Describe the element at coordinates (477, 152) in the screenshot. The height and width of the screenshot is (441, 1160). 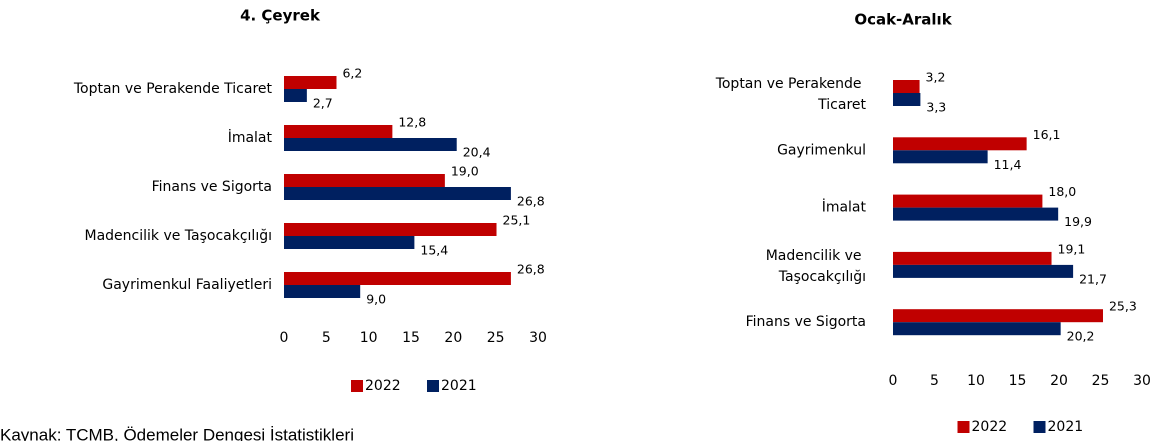
I see `value-label: 20,4` at that location.